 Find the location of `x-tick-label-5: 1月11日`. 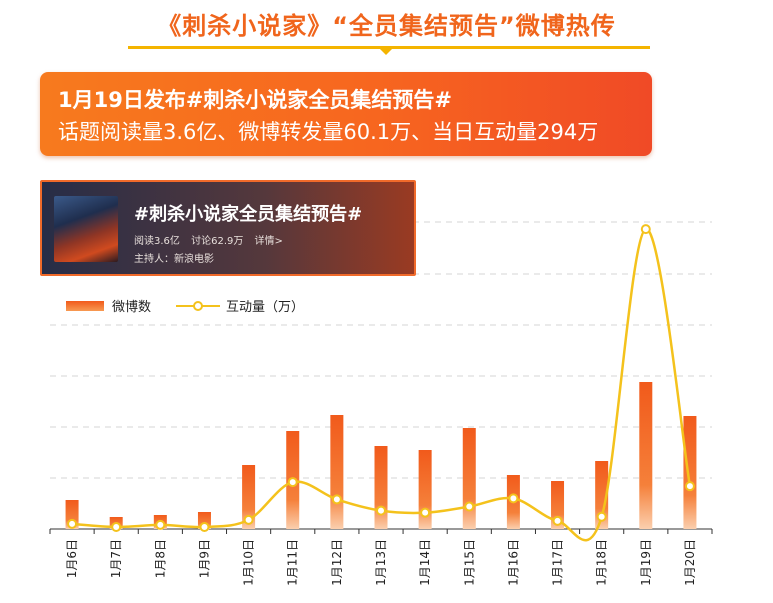

x-tick-label-5: 1月11日 is located at coordinates (293, 562).